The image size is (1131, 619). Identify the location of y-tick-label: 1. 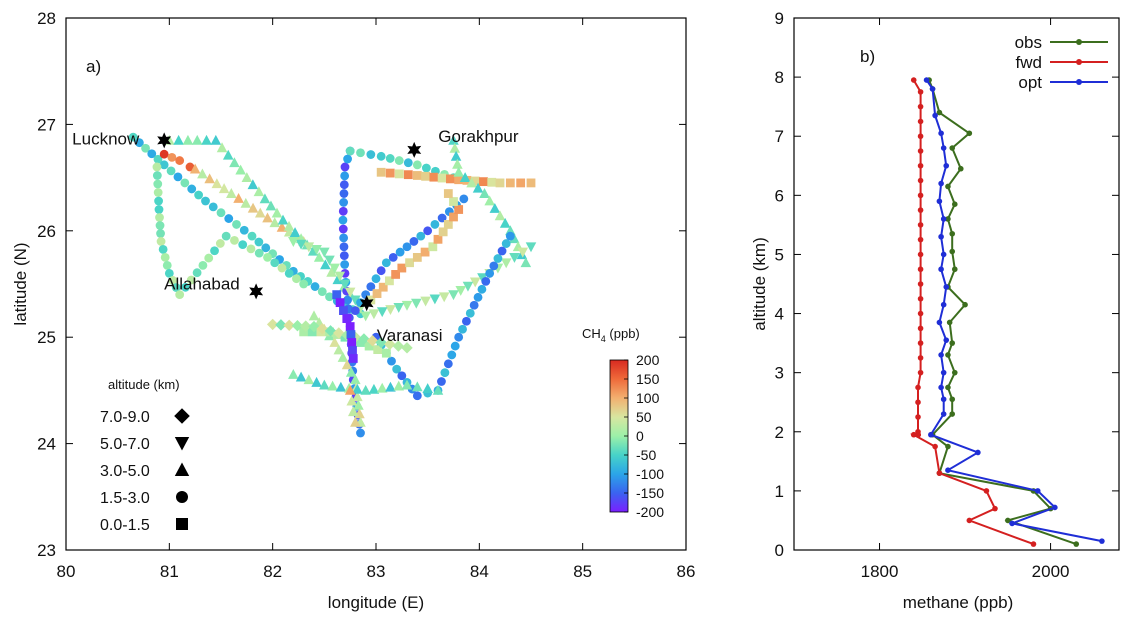
(779, 491).